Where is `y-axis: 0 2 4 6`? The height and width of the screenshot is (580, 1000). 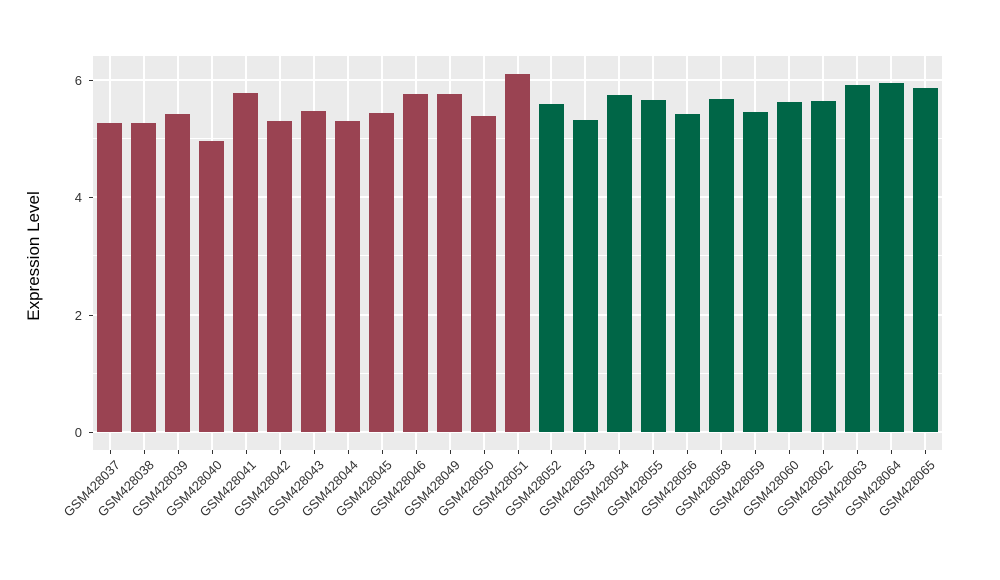
y-axis: 0 2 4 6 is located at coordinates (46, 253).